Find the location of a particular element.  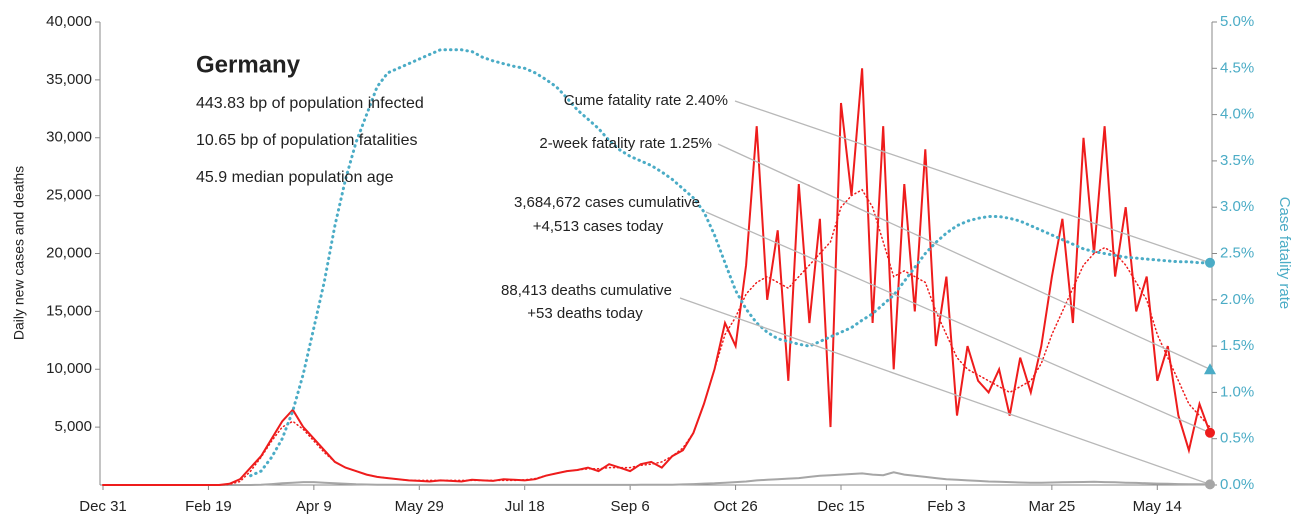

y2-tick-label: 4.0% is located at coordinates (1237, 114).